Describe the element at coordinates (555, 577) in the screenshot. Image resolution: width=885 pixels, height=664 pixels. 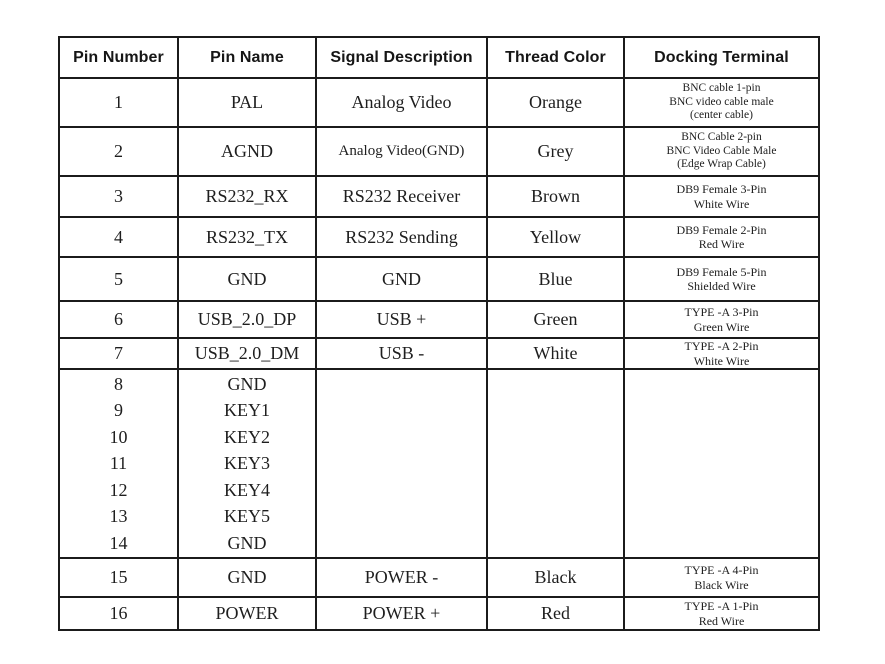
I see `thread-color-cell: Black` at that location.